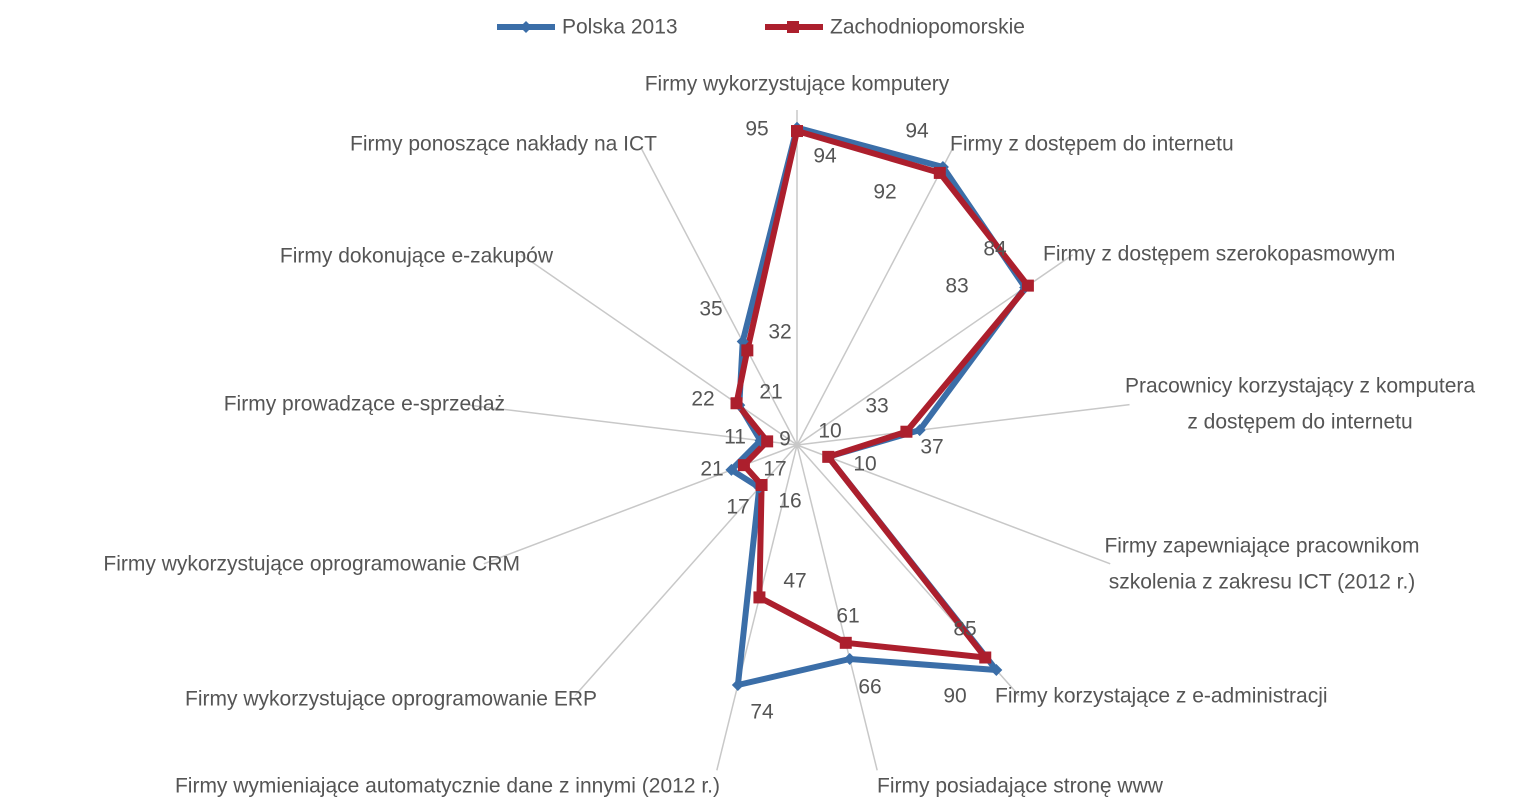 The height and width of the screenshot is (804, 1517). What do you see at coordinates (1261, 546) in the screenshot?
I see `category-label: Firmy zapewniające pracownikom` at bounding box center [1261, 546].